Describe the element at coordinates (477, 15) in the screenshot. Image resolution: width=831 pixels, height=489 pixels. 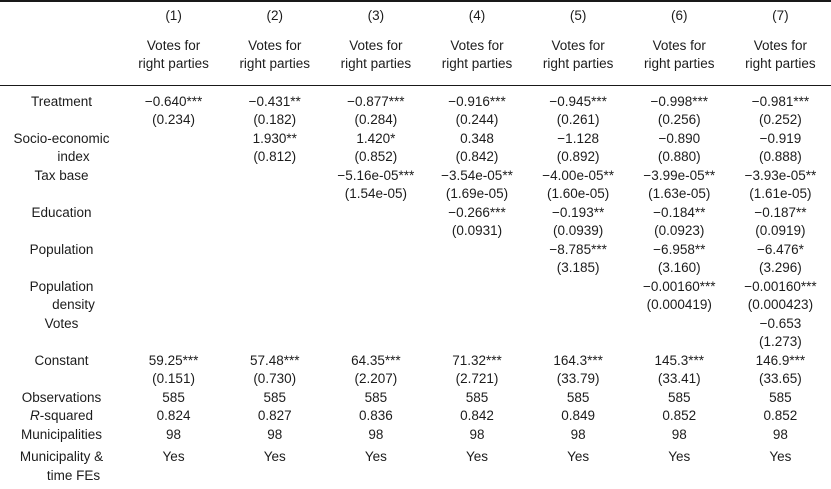
I see `column-number: (4)` at that location.